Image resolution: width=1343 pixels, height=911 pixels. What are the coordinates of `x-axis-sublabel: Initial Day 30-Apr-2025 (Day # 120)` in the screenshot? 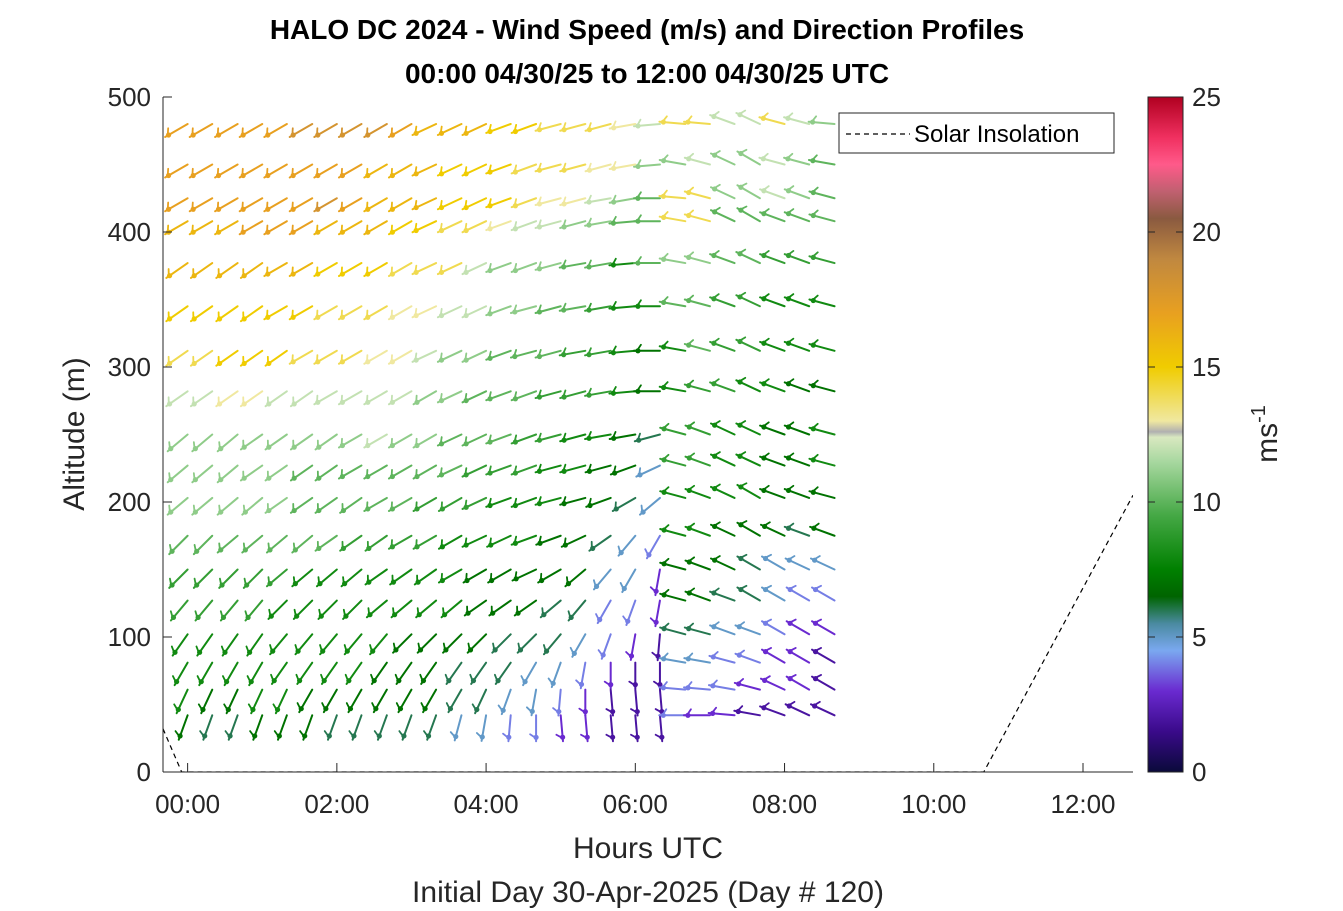 It's located at (648, 892).